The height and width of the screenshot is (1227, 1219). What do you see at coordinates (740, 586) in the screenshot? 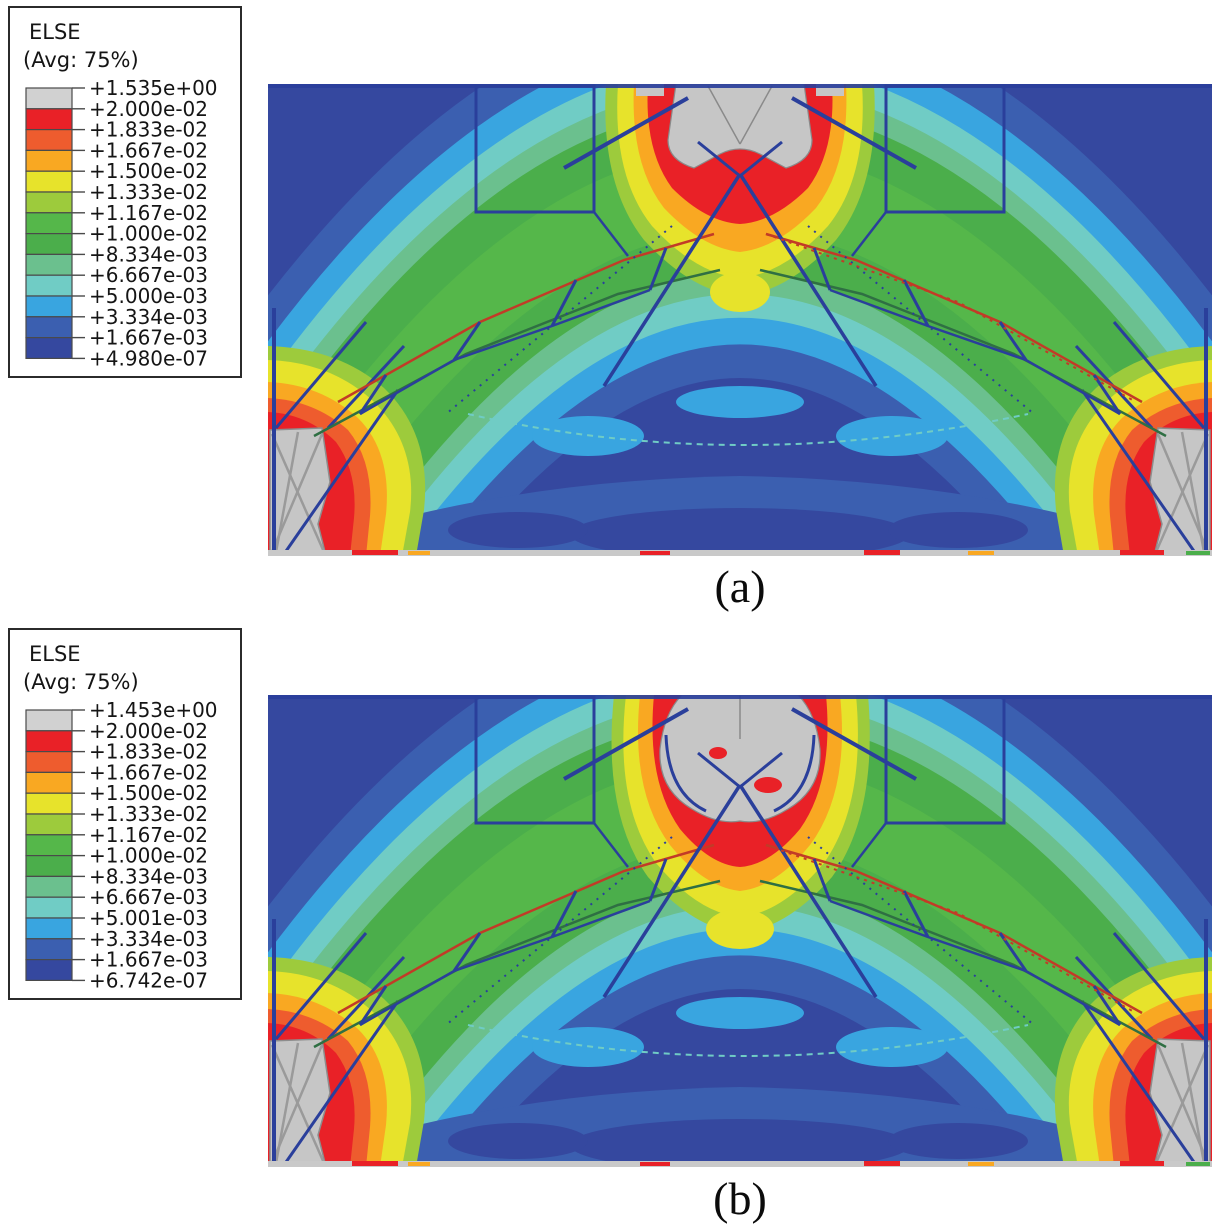
I see `panel-caption-a: (a)` at bounding box center [740, 586].